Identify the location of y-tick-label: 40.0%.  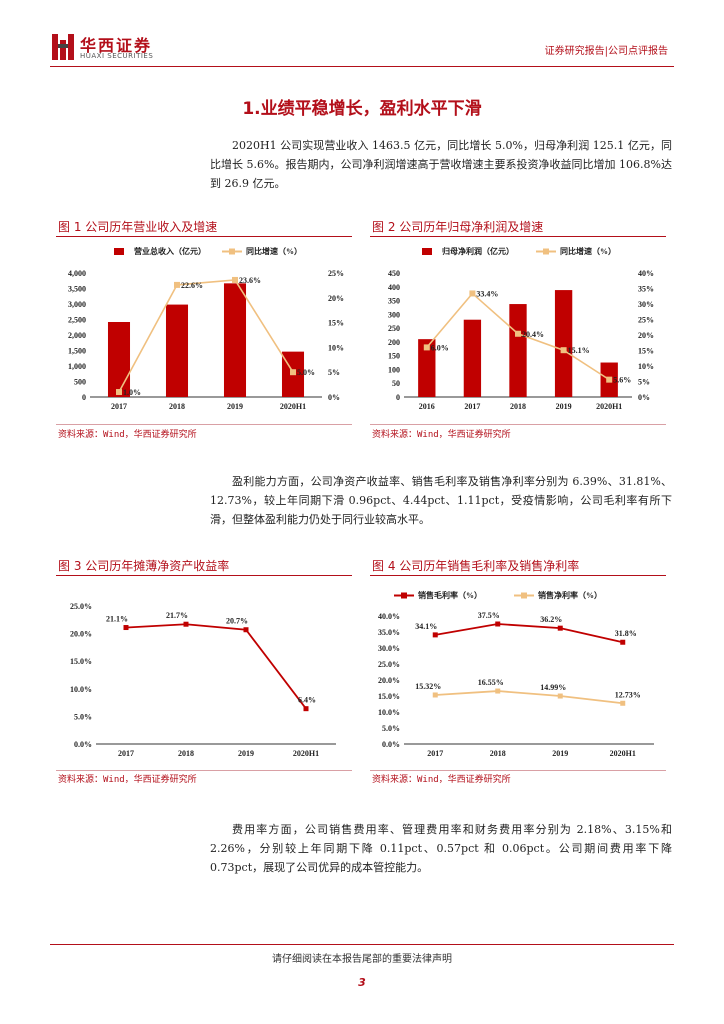
(389, 616).